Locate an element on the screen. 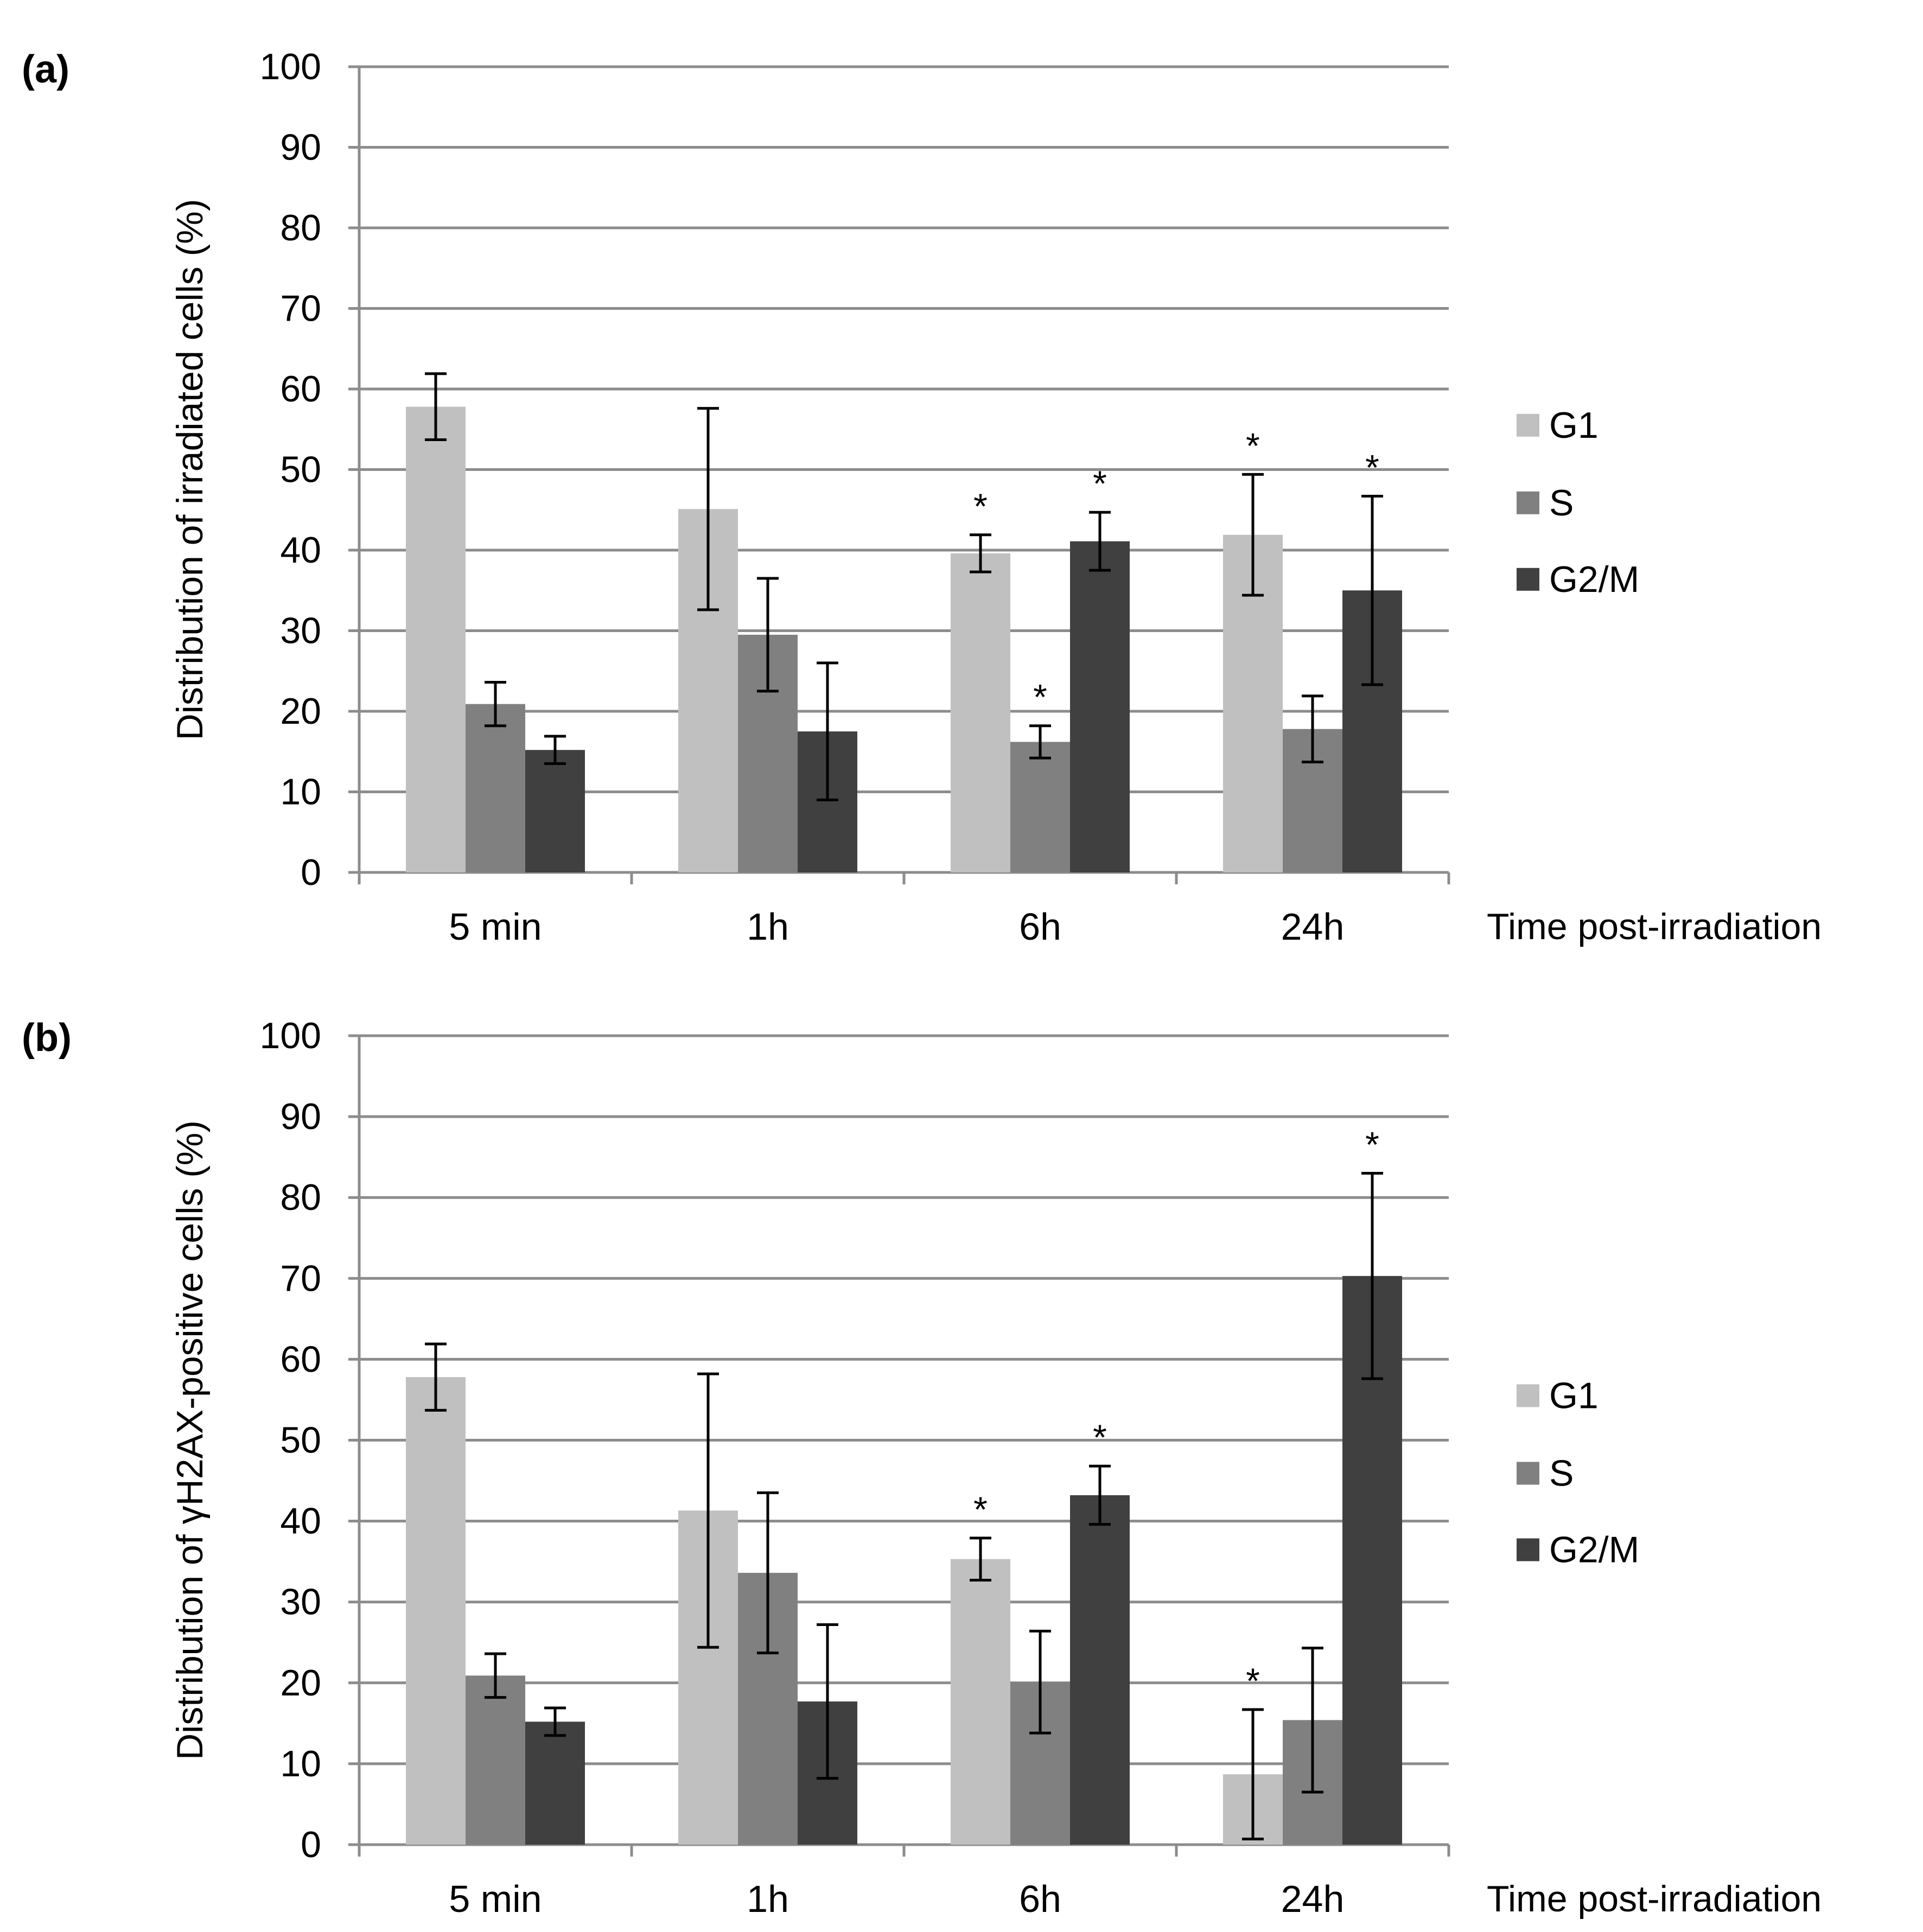 The image size is (1923, 1932). panel-label: (a) is located at coordinates (45, 69).